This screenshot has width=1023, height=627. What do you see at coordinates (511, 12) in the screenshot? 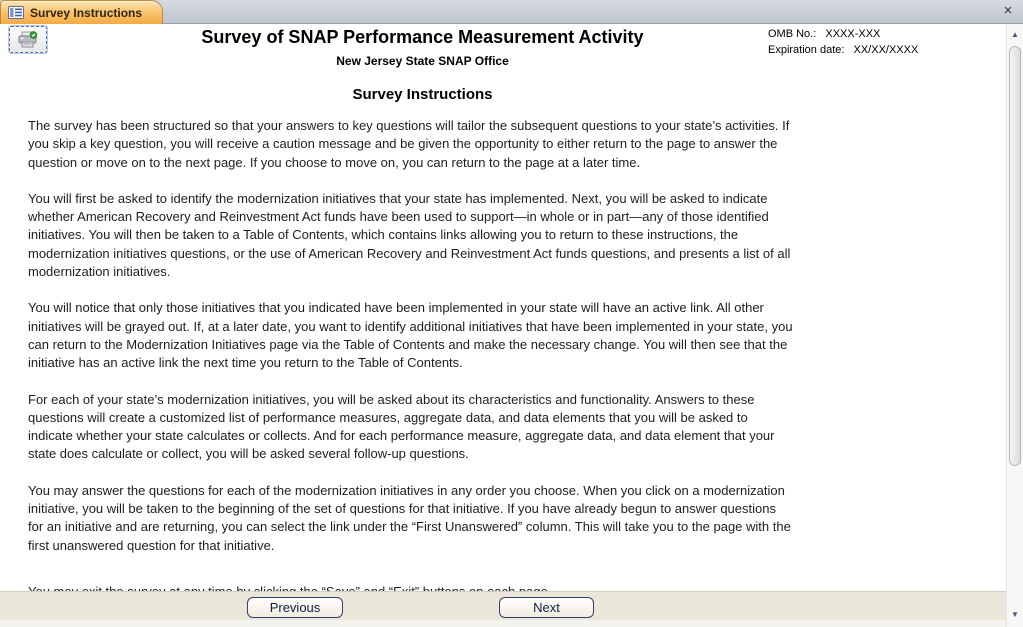
I see `tab-strip: Survey Instructions ×` at bounding box center [511, 12].